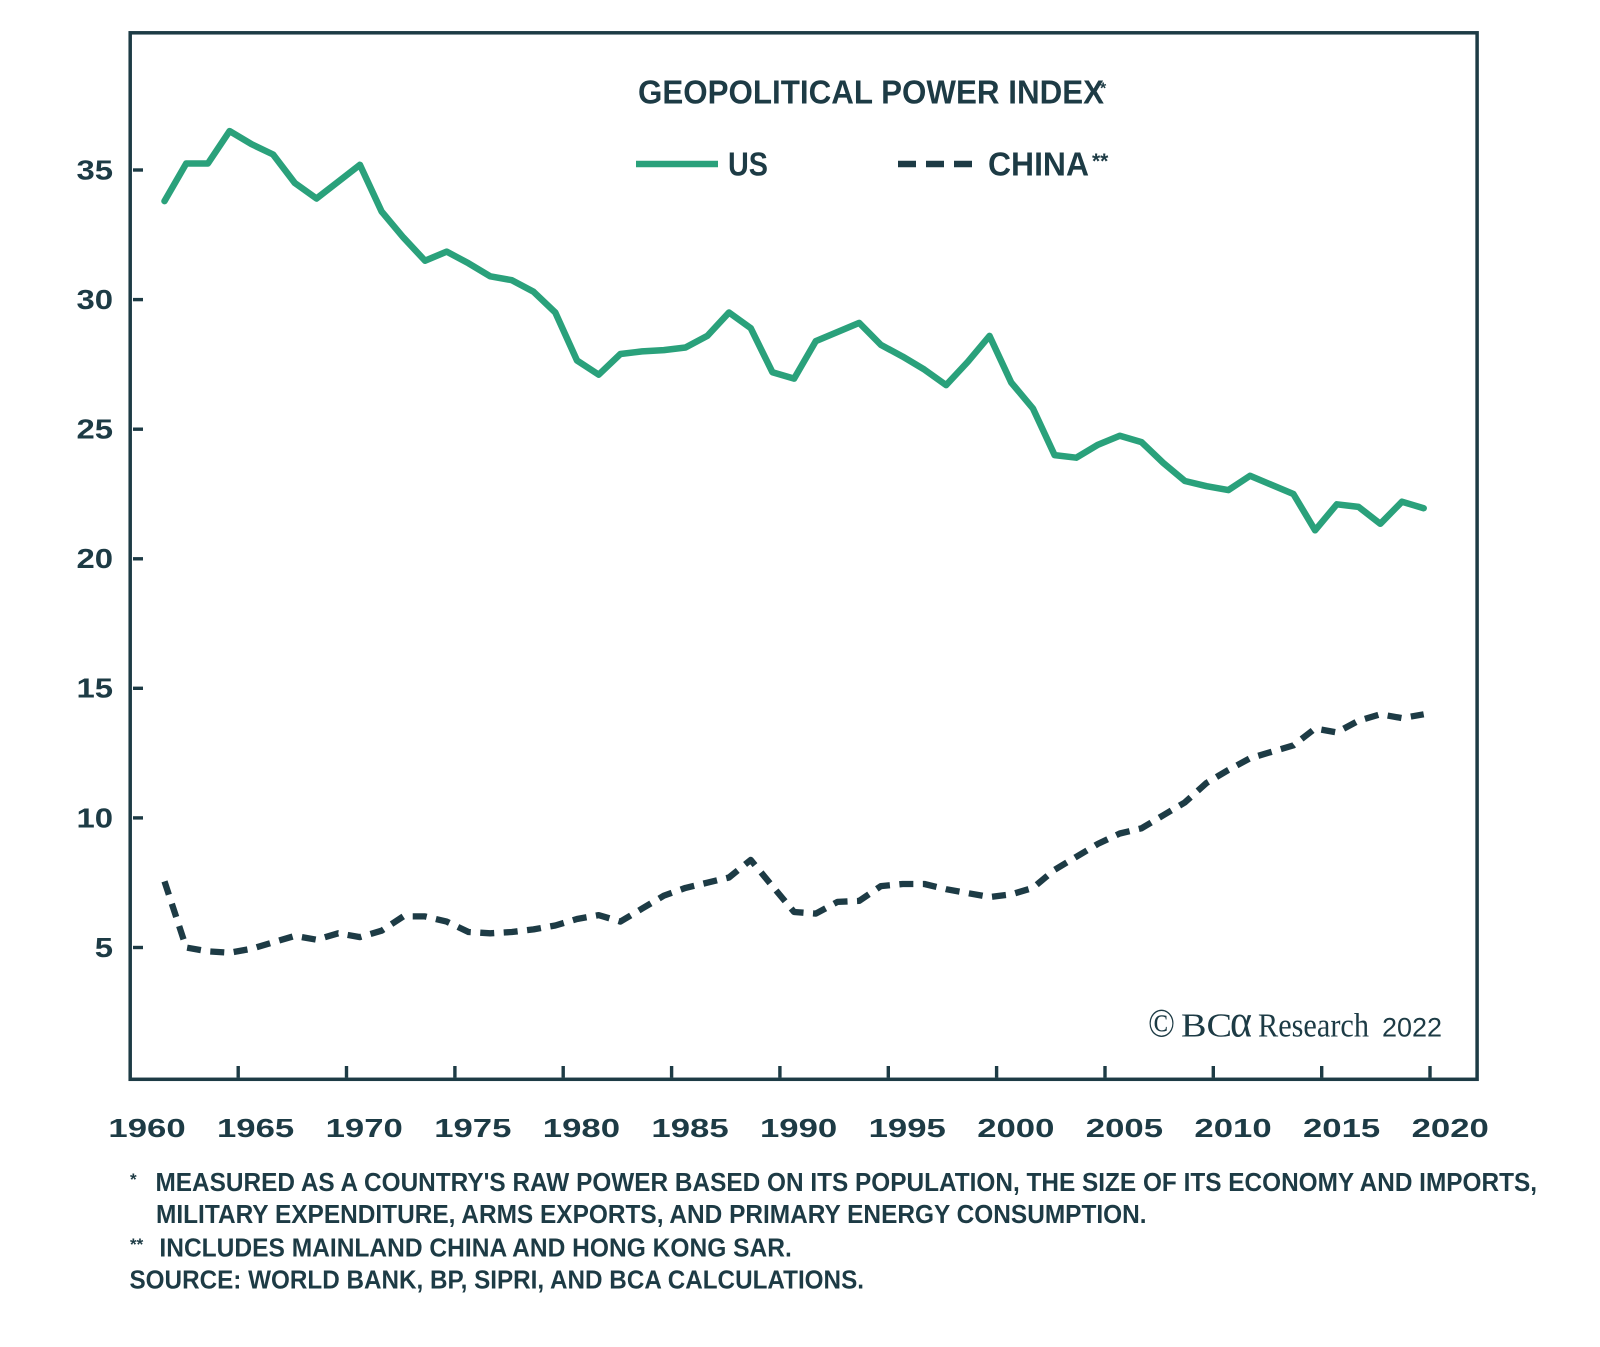 The height and width of the screenshot is (1347, 1600). Describe the element at coordinates (907, 1128) in the screenshot. I see `svg-text: 1995` at that location.